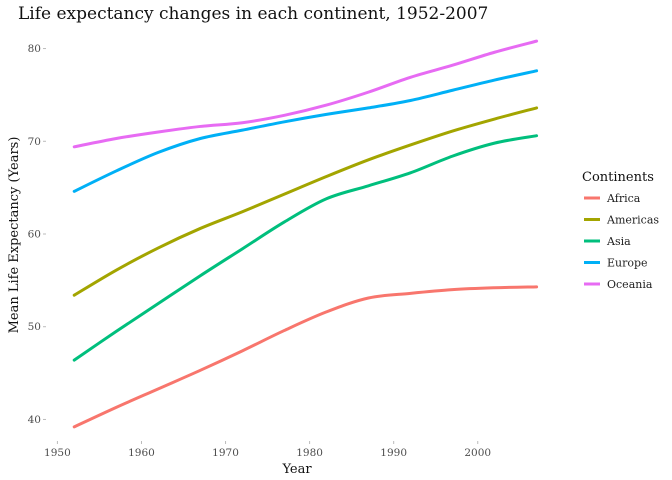  I want to click on y-tick-label: 60, so click(34, 235).